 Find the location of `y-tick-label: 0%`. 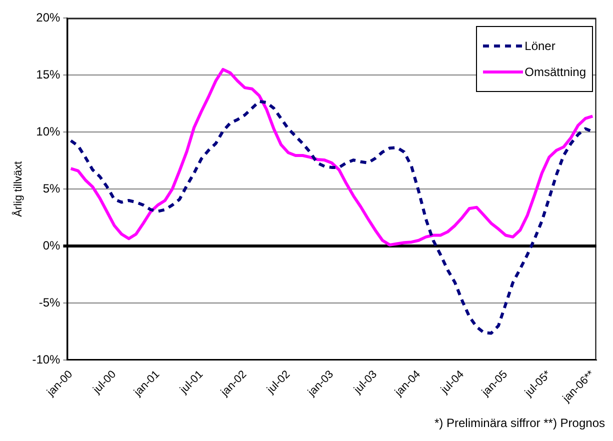

y-tick-label: 0% is located at coordinates (51, 245).